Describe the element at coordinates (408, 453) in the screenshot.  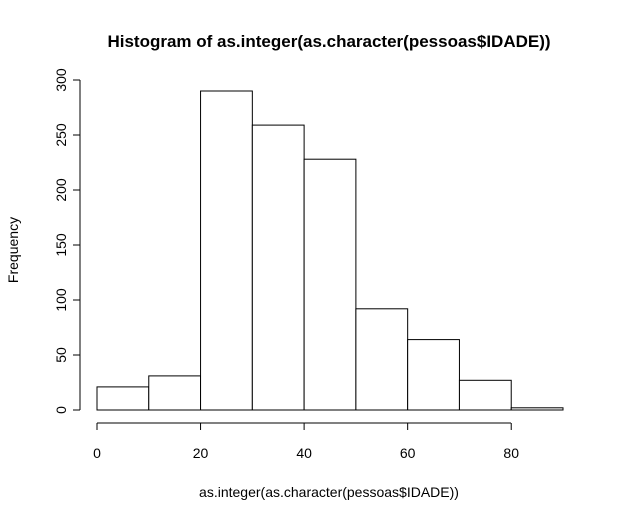
I see `x-tick-label-3: 60` at that location.